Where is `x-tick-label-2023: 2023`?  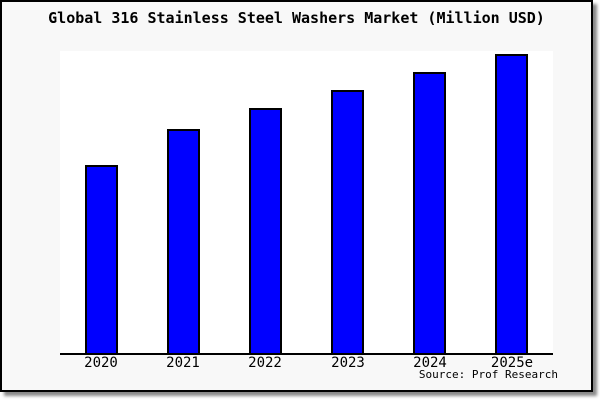 x-tick-label-2023: 2023 is located at coordinates (348, 363).